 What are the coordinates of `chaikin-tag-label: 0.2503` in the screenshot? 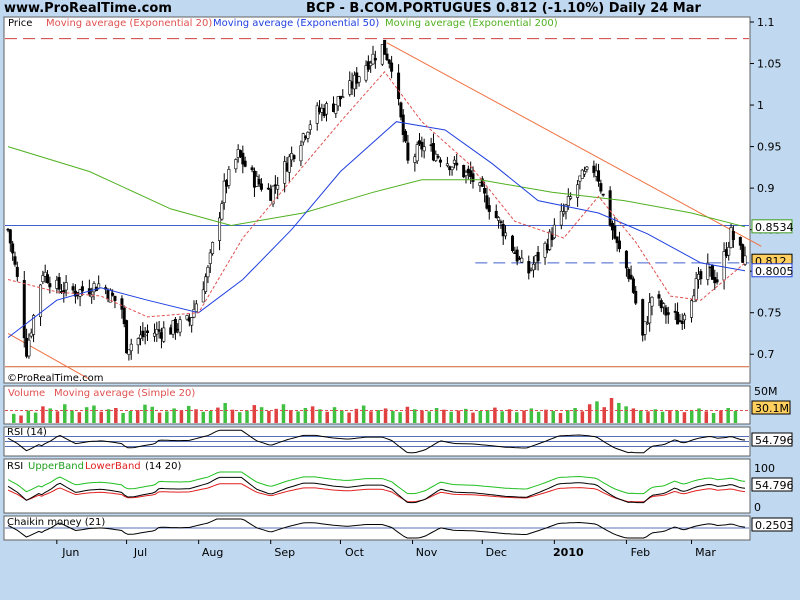 It's located at (774, 525).